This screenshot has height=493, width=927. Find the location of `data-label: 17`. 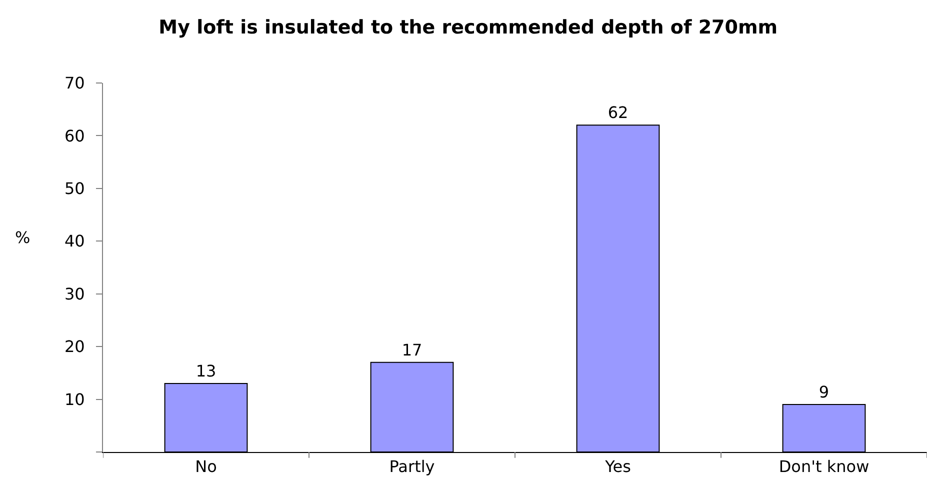

data-label: 17 is located at coordinates (412, 350).